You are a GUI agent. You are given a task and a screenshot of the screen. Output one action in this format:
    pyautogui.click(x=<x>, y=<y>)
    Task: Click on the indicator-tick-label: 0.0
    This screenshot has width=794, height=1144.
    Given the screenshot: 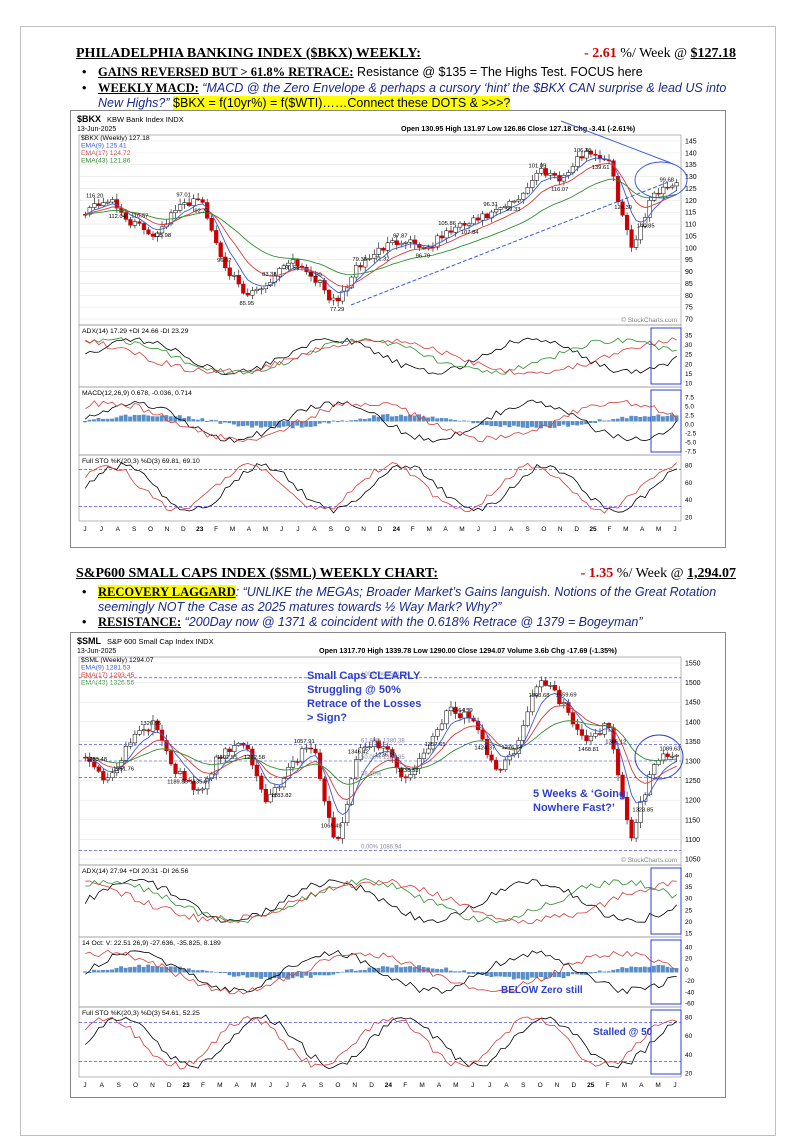 What is the action you would take?
    pyautogui.click(x=689, y=425)
    